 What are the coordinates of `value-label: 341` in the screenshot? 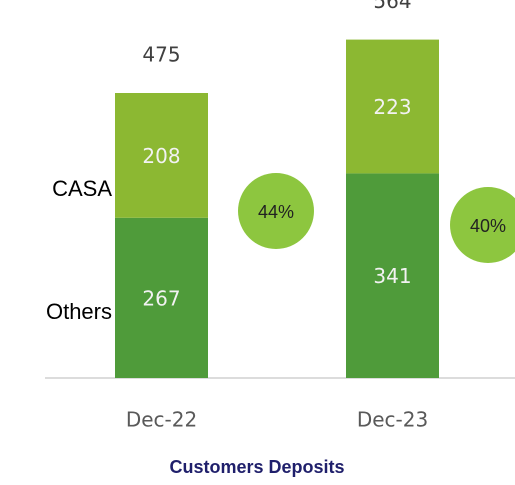 It's located at (392, 276).